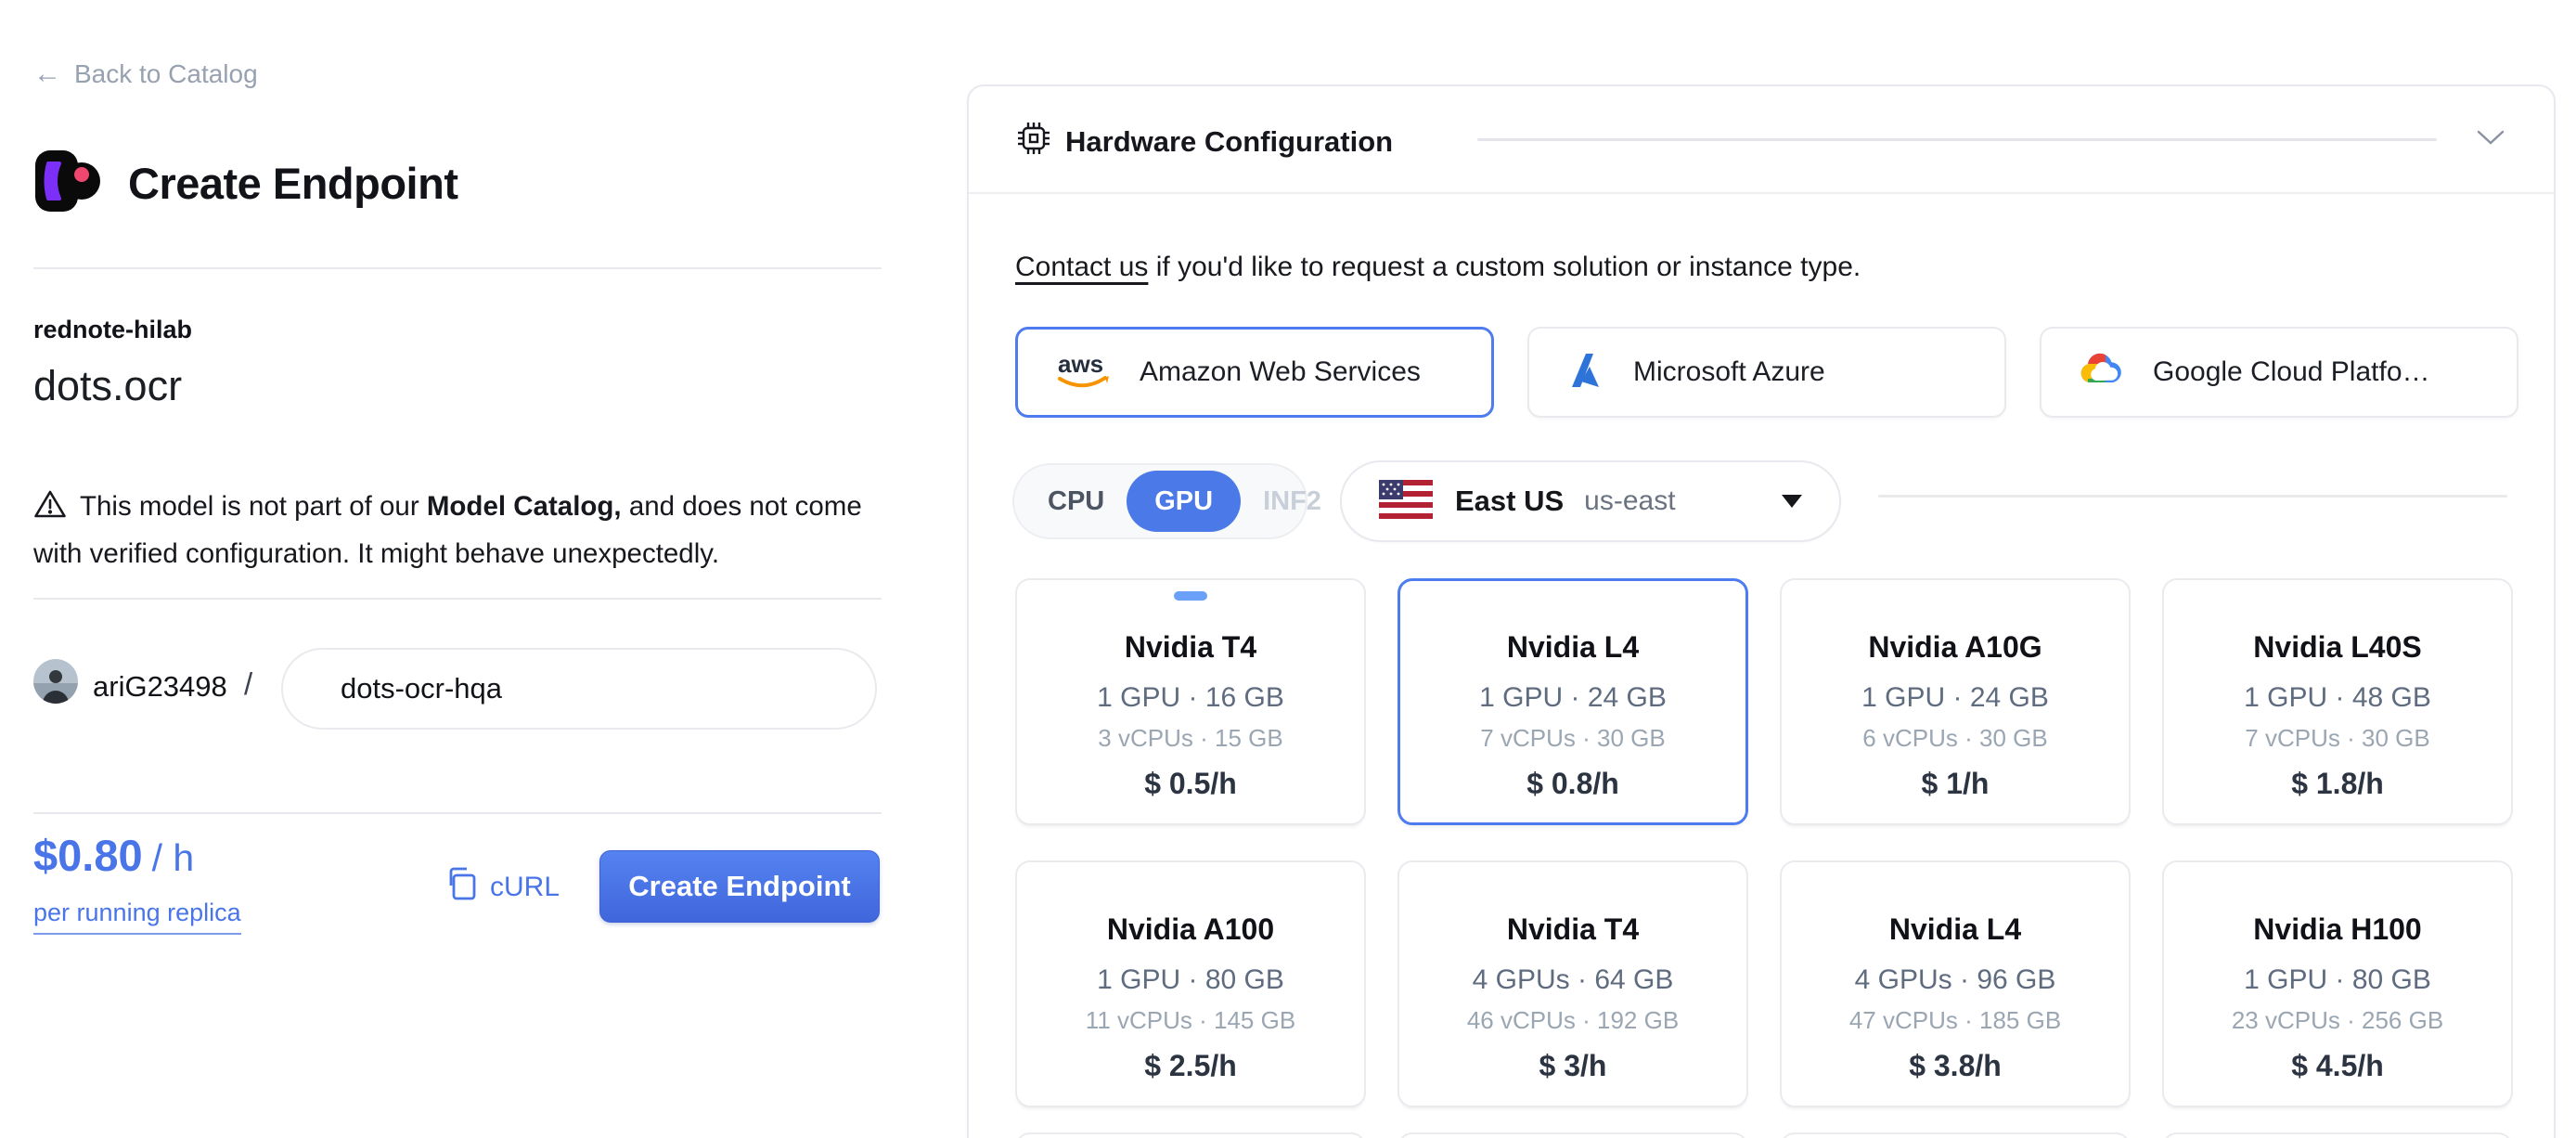 This screenshot has height=1138, width=2576. Describe the element at coordinates (1761, 193) in the screenshot. I see `panel-header-divider` at that location.